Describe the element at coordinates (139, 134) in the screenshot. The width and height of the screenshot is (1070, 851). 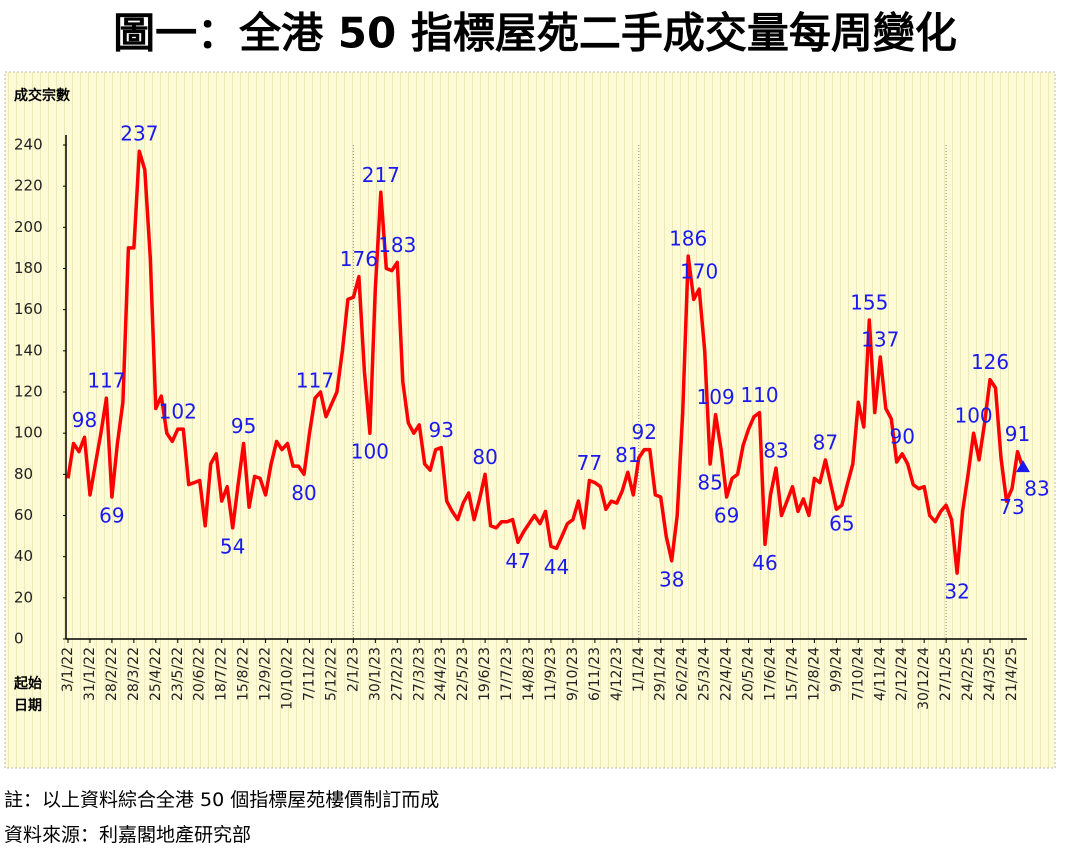
I see `data-label: 237` at that location.